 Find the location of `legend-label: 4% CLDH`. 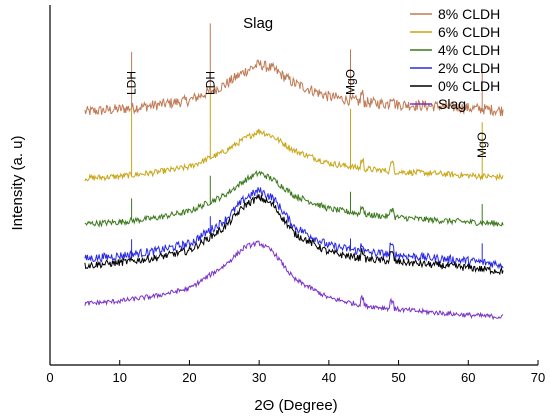

legend-label: 4% CLDH is located at coordinates (469, 50).